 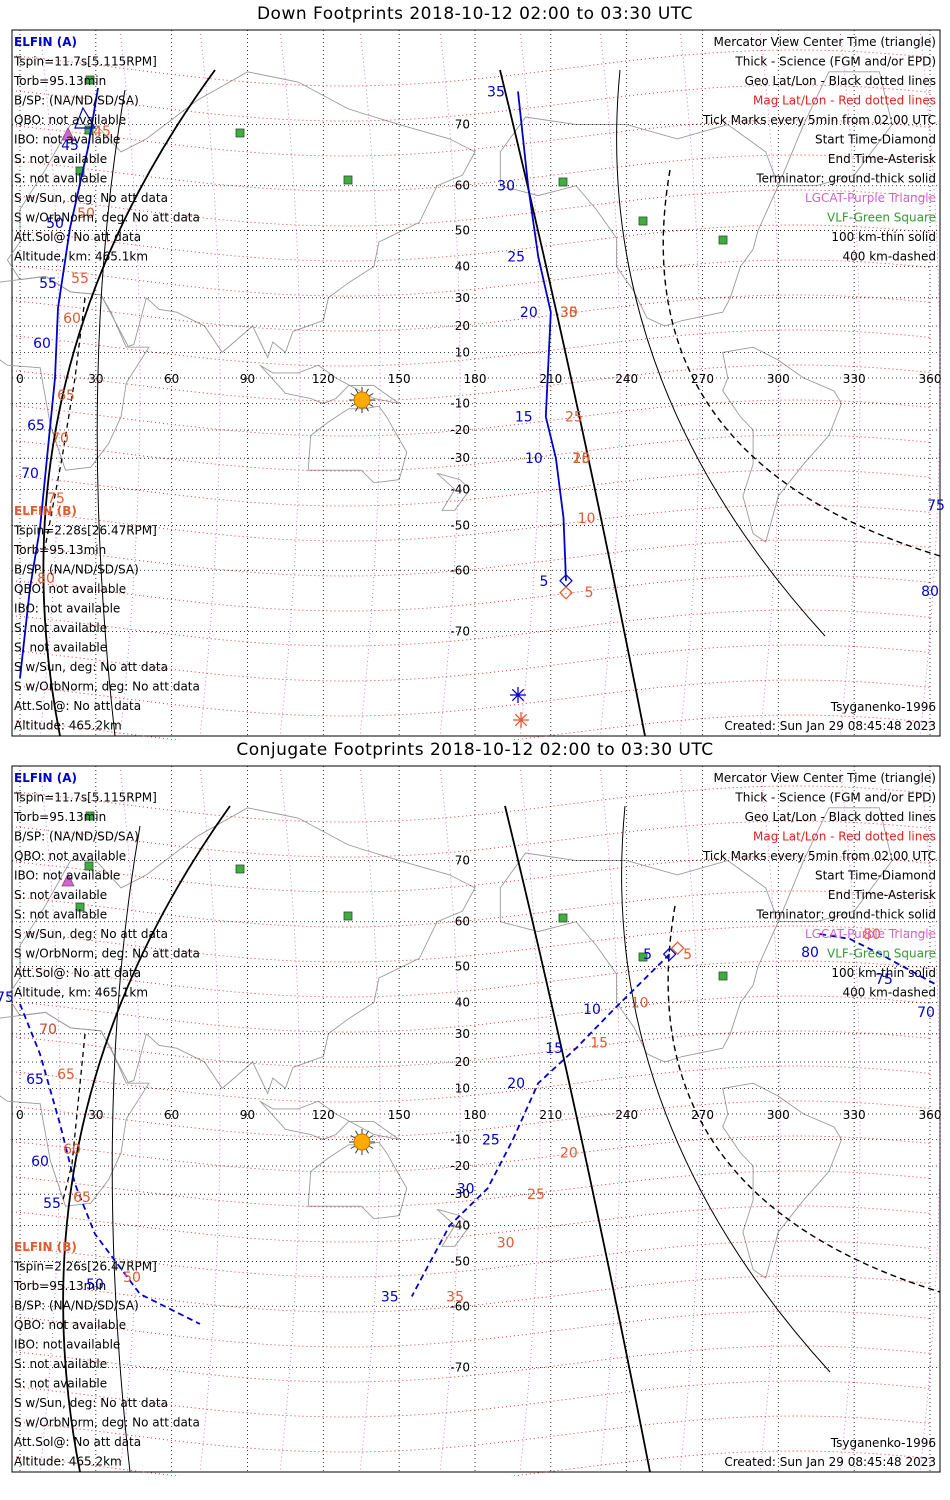 I want to click on info-line-a: Tspin=11.7s[5.115RPM], so click(x=85, y=62).